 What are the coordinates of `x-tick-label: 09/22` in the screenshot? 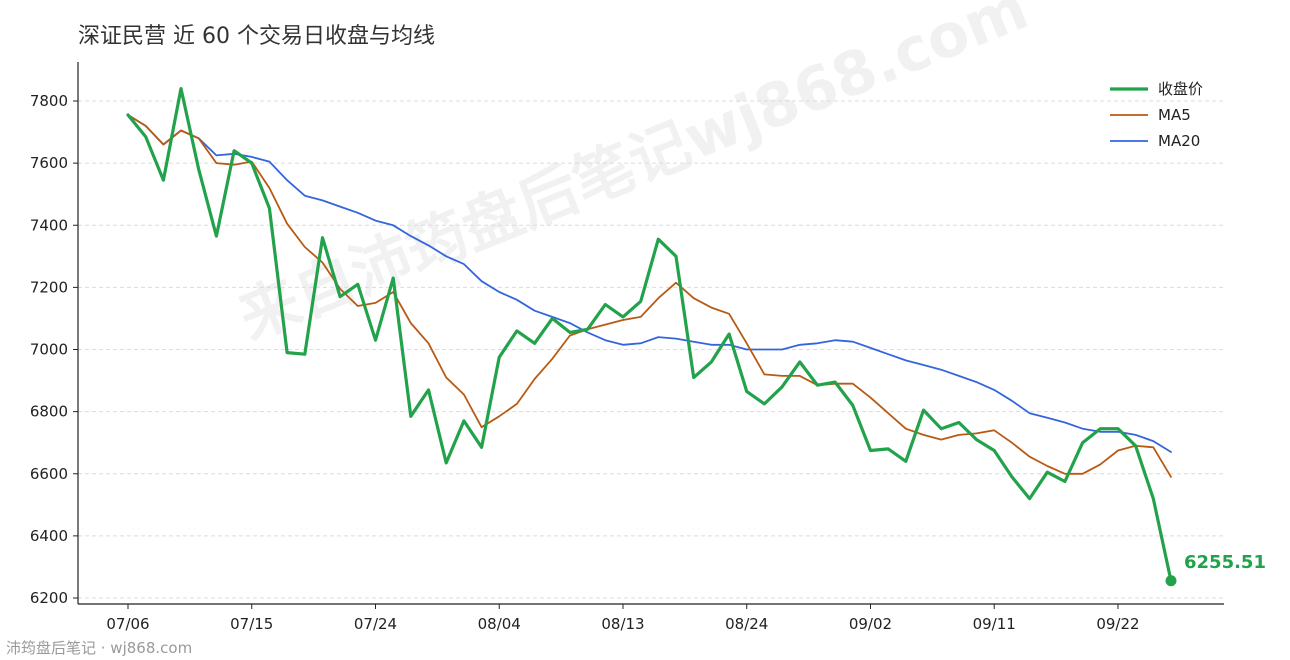 It's located at (1117, 624).